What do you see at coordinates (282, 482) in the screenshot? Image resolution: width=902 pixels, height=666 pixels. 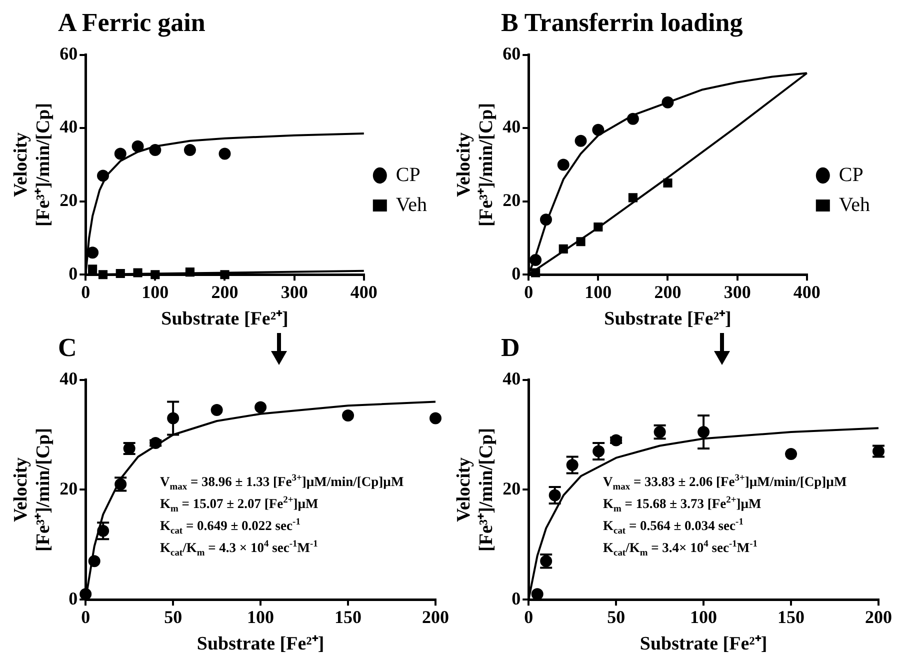 I see `annotation: V$_{max}$ = 38.96 ± 1.33 [Fe$^{3+}$]µM/min/[Cp]µM` at bounding box center [282, 482].